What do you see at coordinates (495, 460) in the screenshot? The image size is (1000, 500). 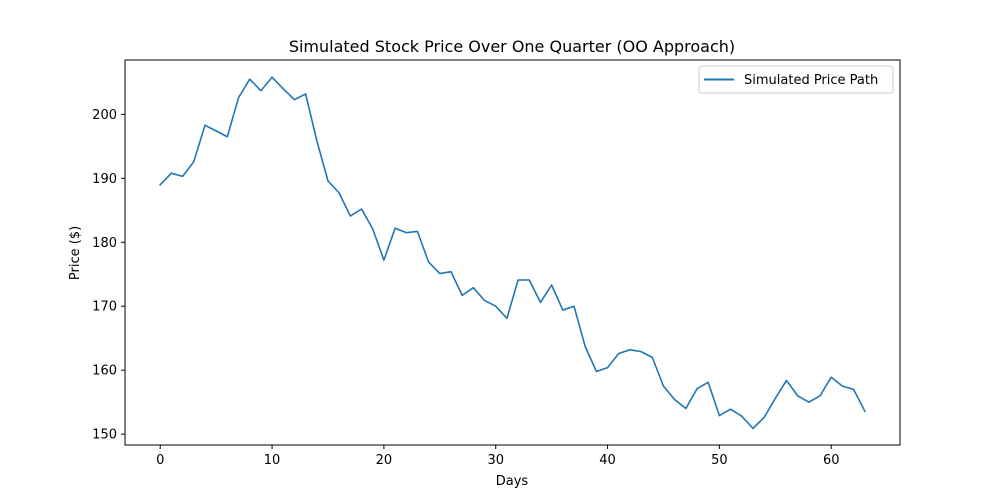 I see `x-tick-label: 30` at bounding box center [495, 460].